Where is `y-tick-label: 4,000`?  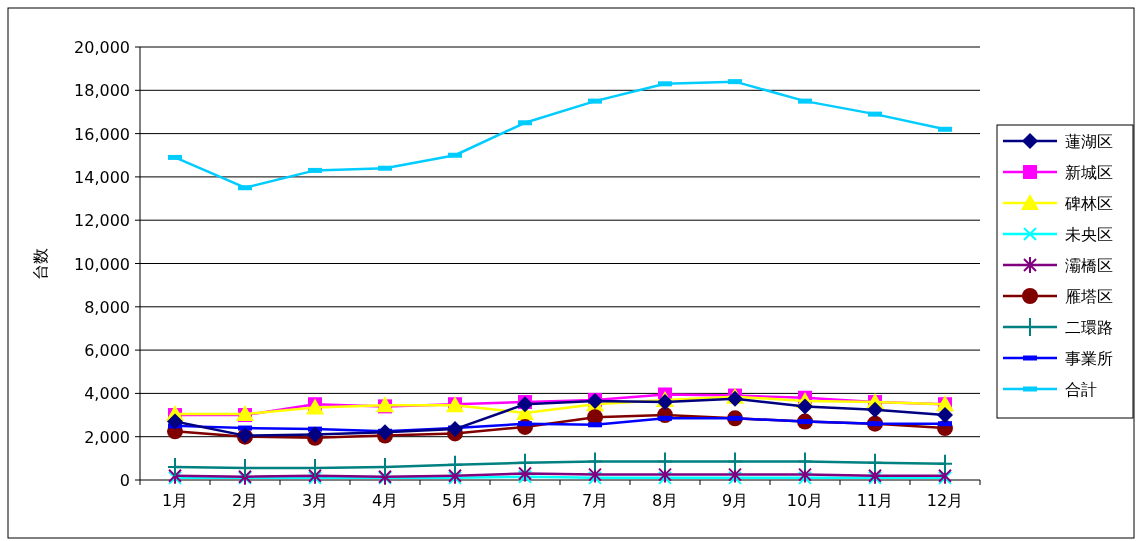 y-tick-label: 4,000 is located at coordinates (107, 394).